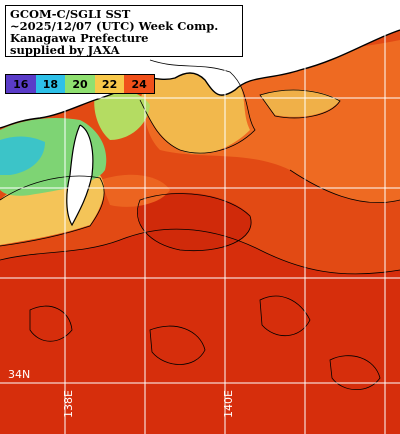 This screenshot has width=400, height=434. I want to click on legend-18: 18, so click(50, 84).